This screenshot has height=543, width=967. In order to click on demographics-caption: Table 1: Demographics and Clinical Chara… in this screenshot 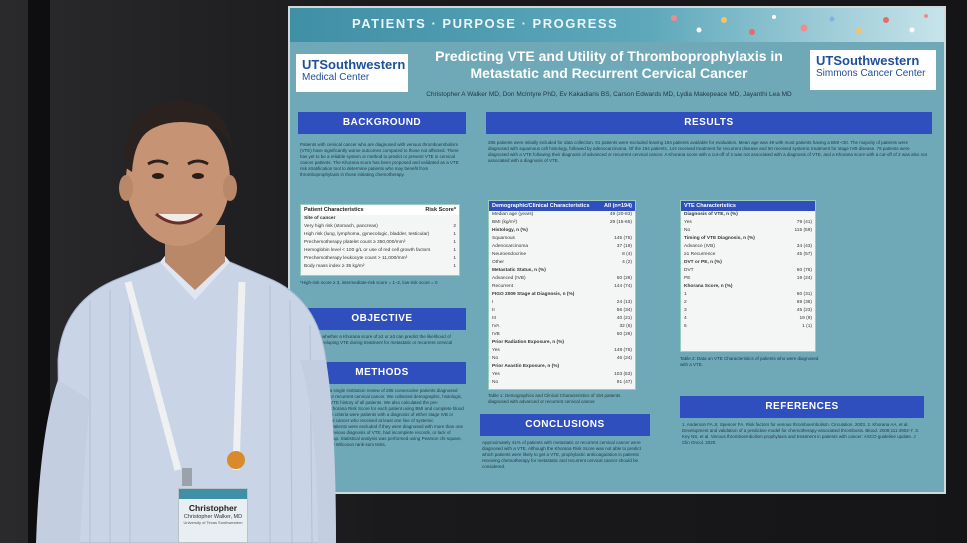, I will do `click(554, 398)`.